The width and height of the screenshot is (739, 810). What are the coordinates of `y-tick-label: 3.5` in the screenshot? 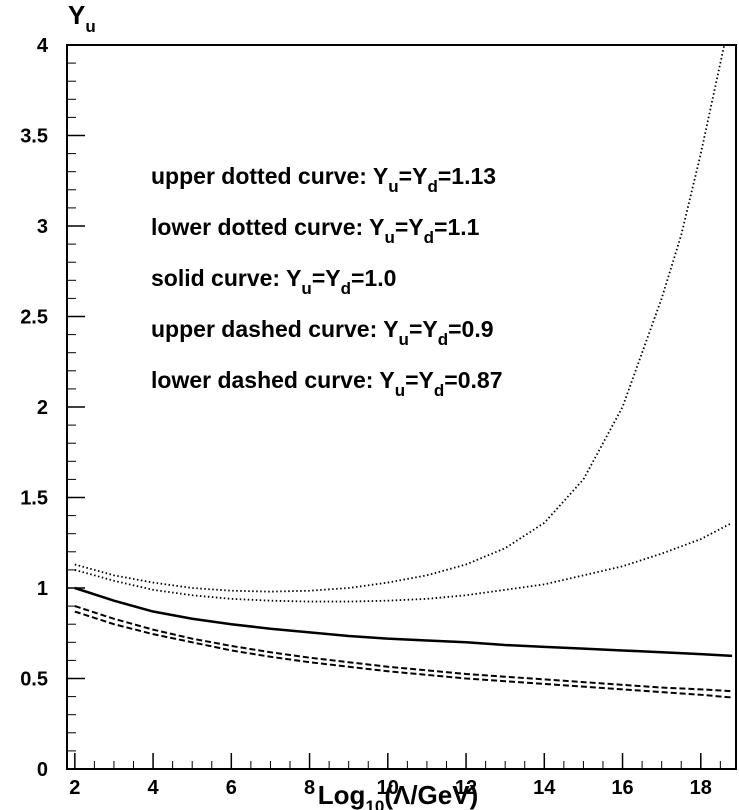 It's located at (34, 137).